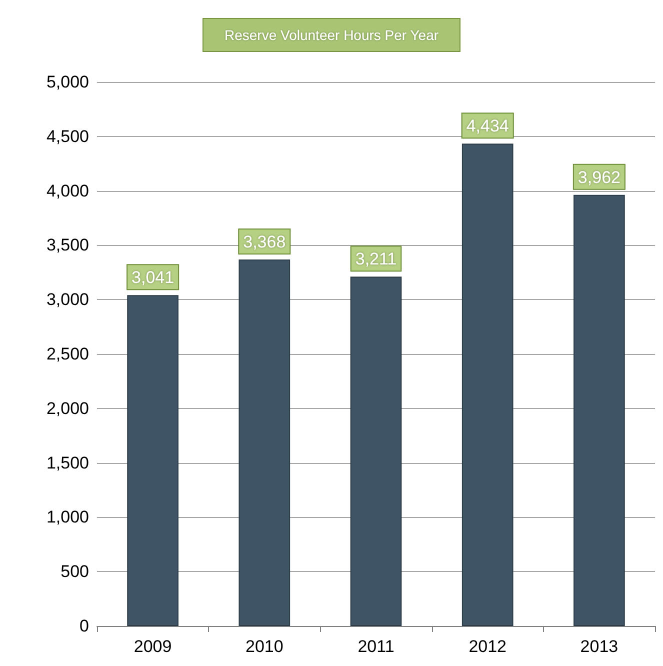 This screenshot has height=666, width=663. I want to click on y-tick-label: 3,500, so click(67, 245).